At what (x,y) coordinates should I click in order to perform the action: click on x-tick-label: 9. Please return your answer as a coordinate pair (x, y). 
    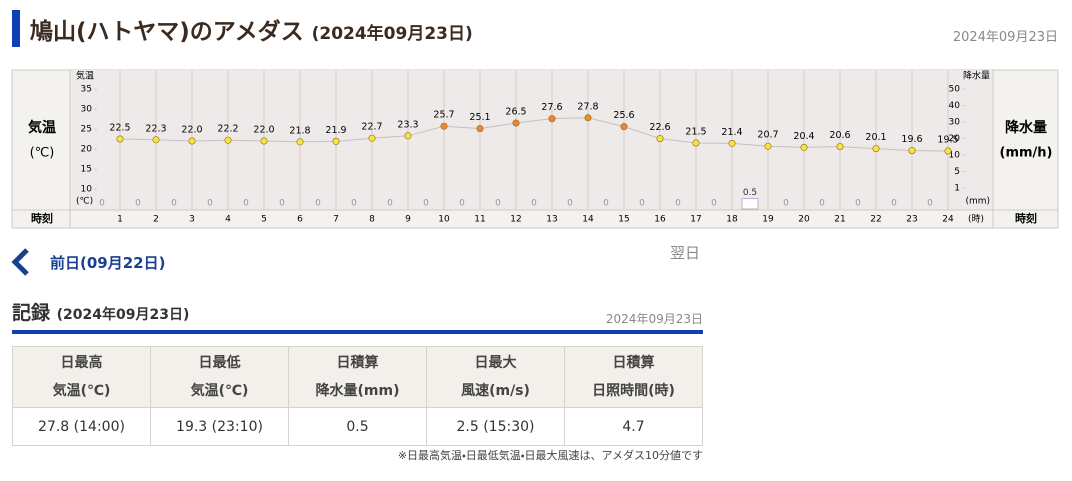
    Looking at the image, I should click on (408, 220).